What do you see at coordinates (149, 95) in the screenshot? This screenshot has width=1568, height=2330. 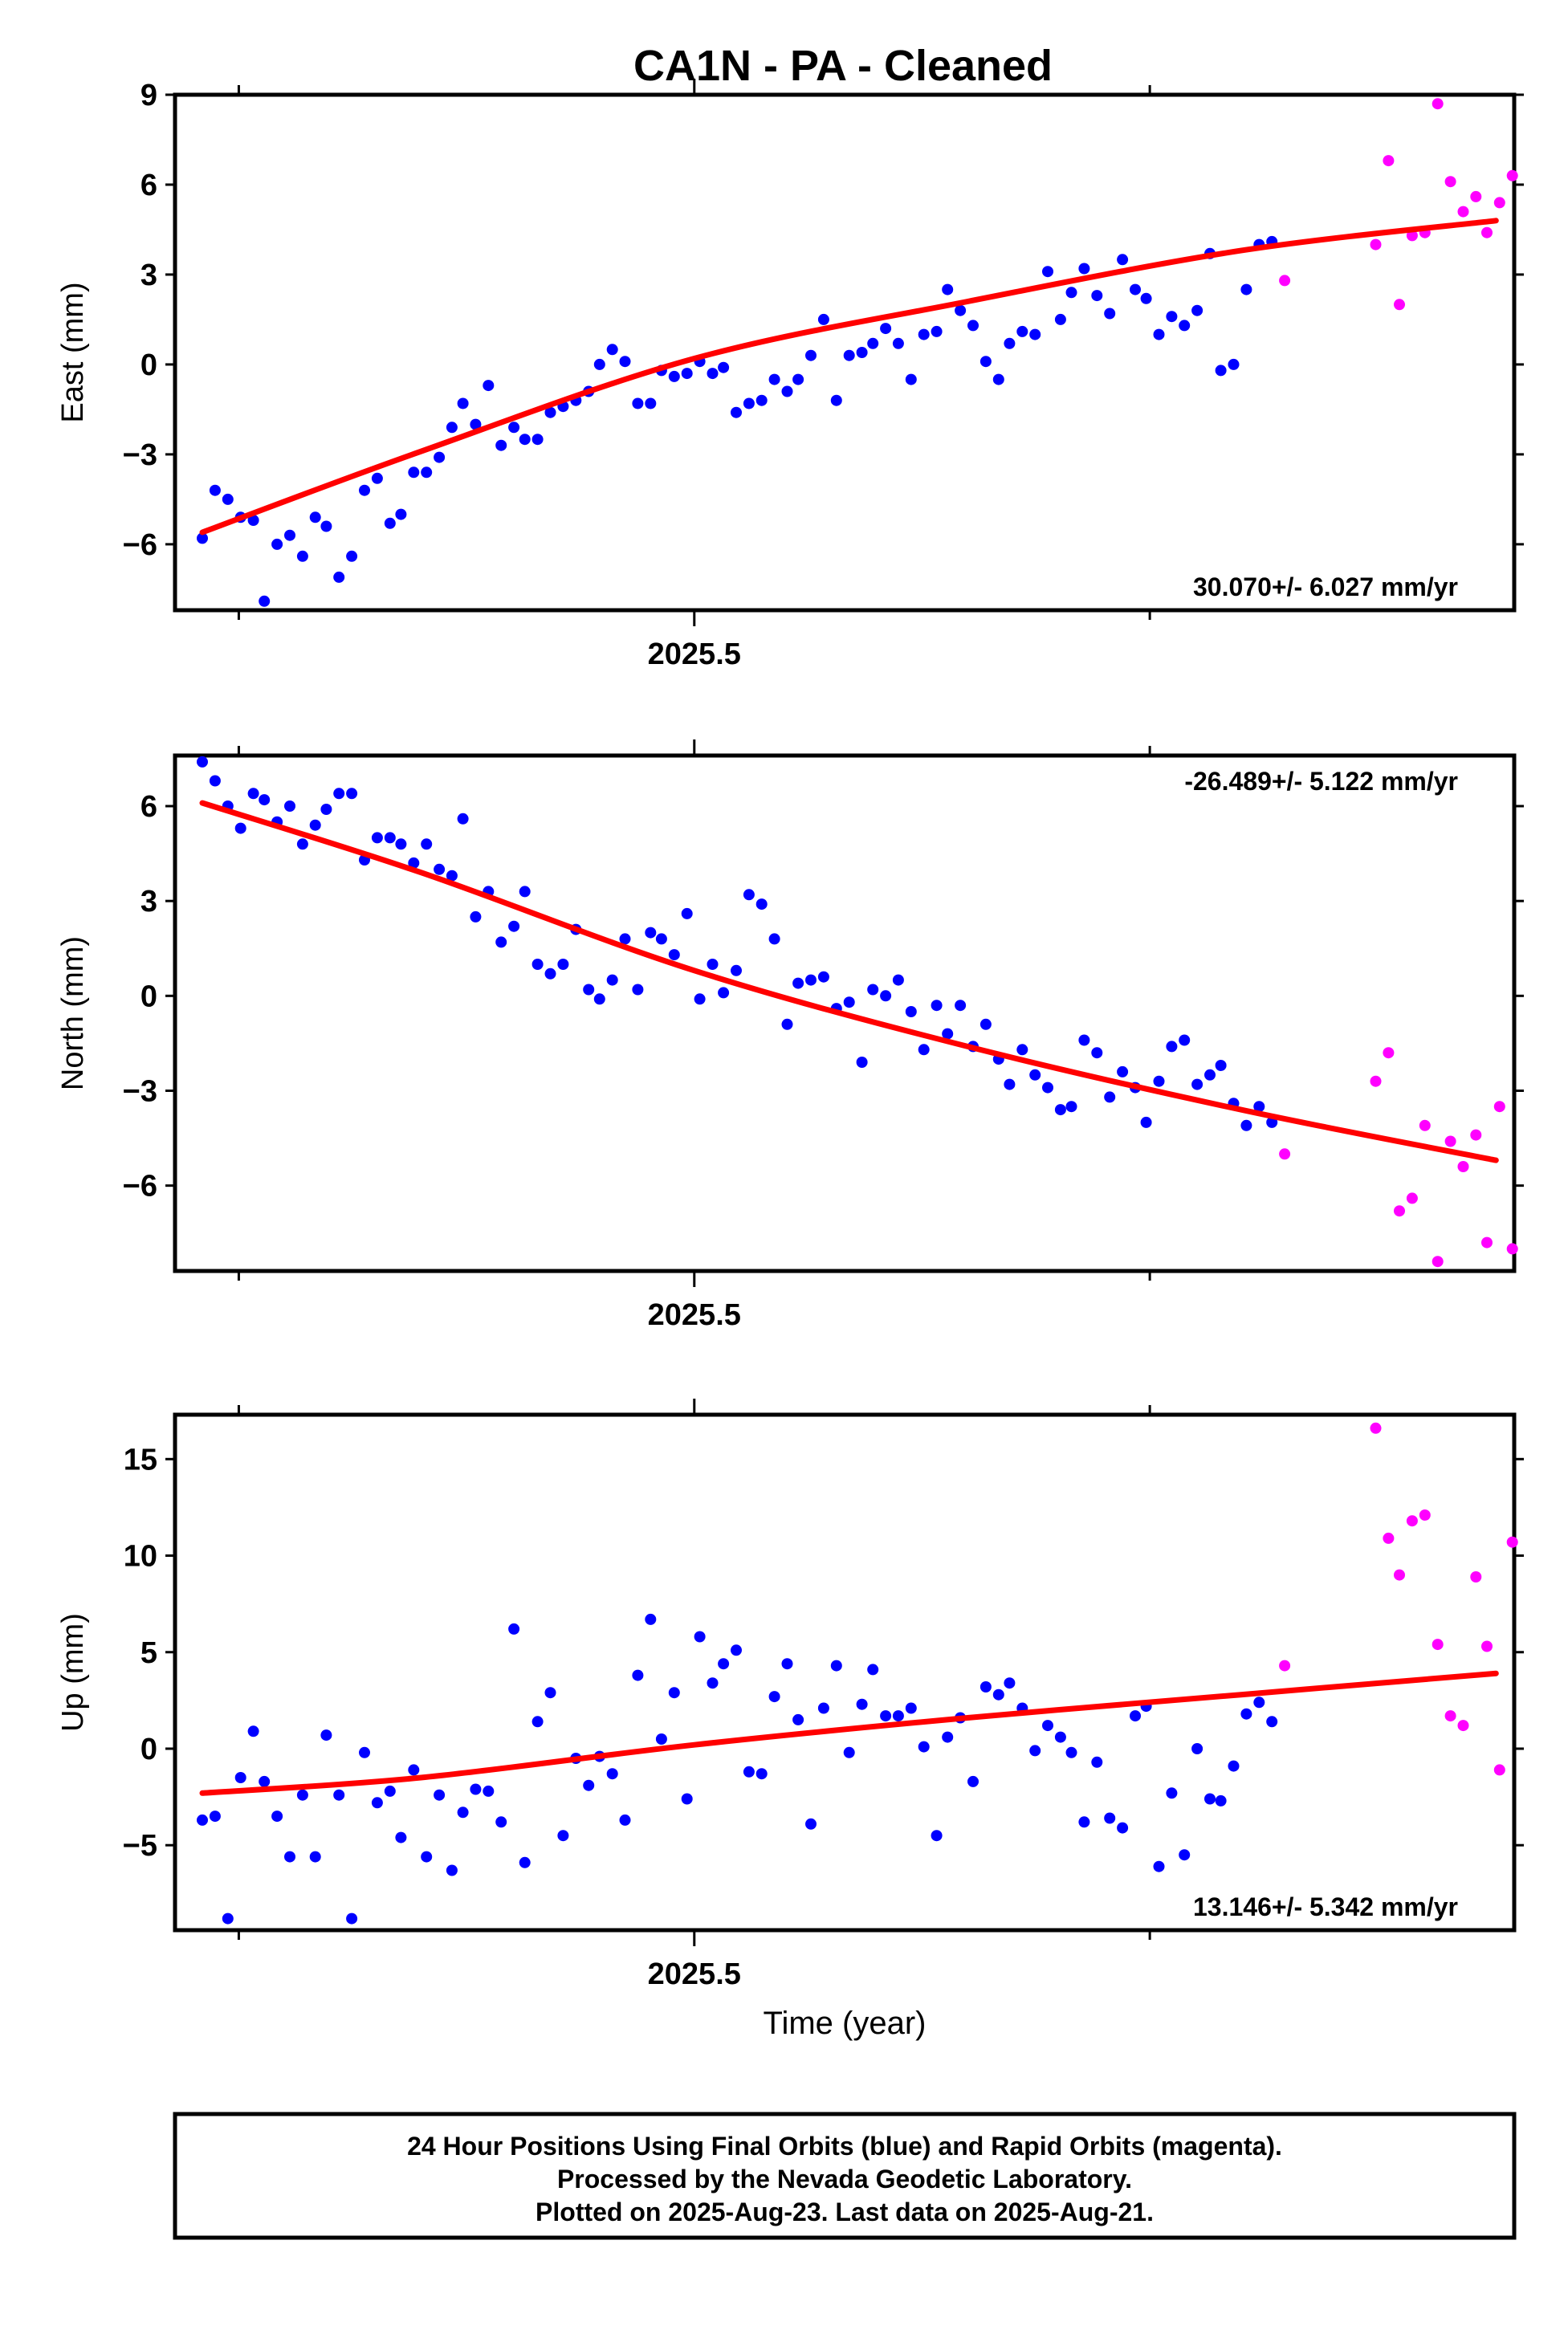 I see `east-ytick-label: 9` at bounding box center [149, 95].